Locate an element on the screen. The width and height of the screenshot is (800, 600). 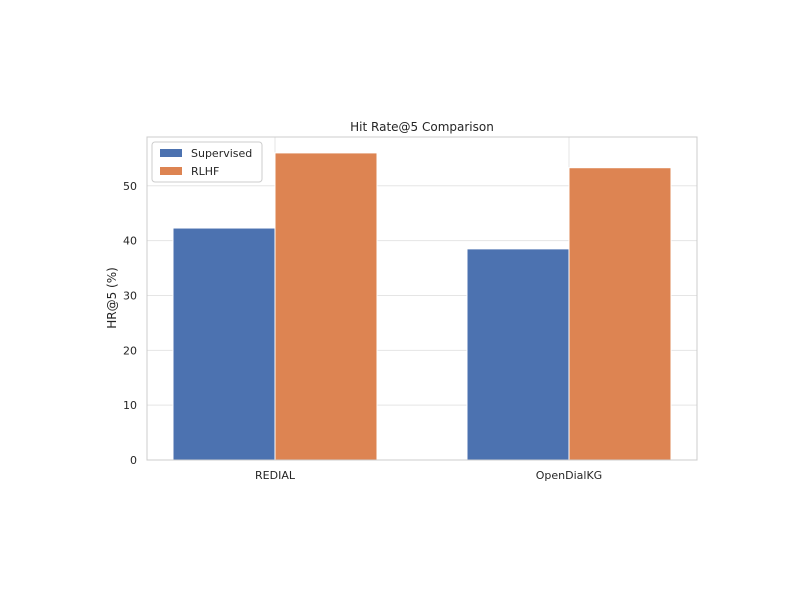
legend-label: Supervised is located at coordinates (221, 153).